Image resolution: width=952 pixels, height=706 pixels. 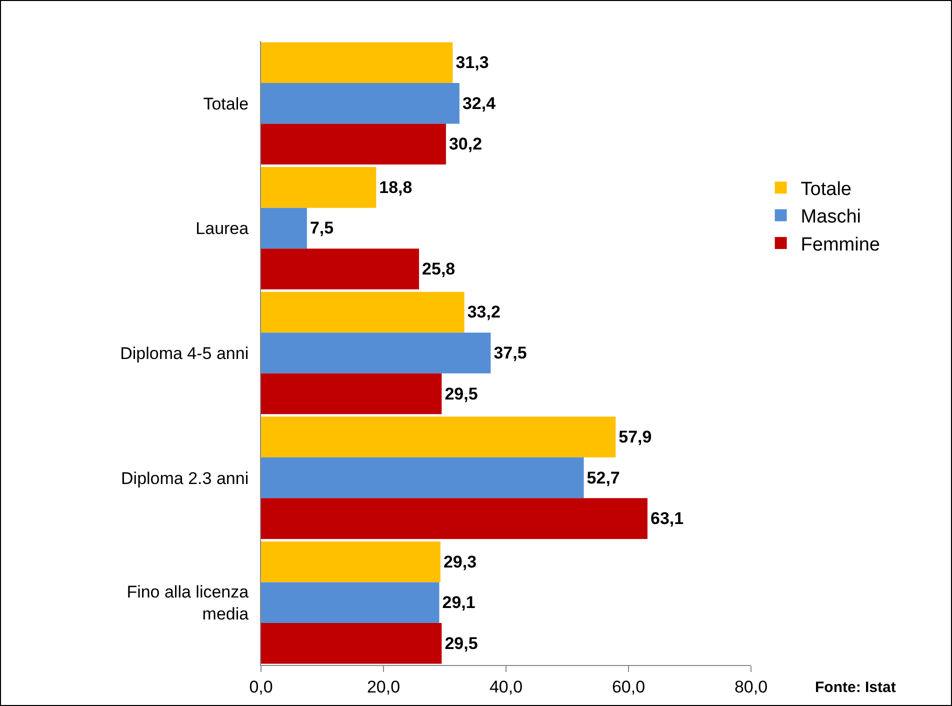 I want to click on data-label: 7,5, so click(x=322, y=228).